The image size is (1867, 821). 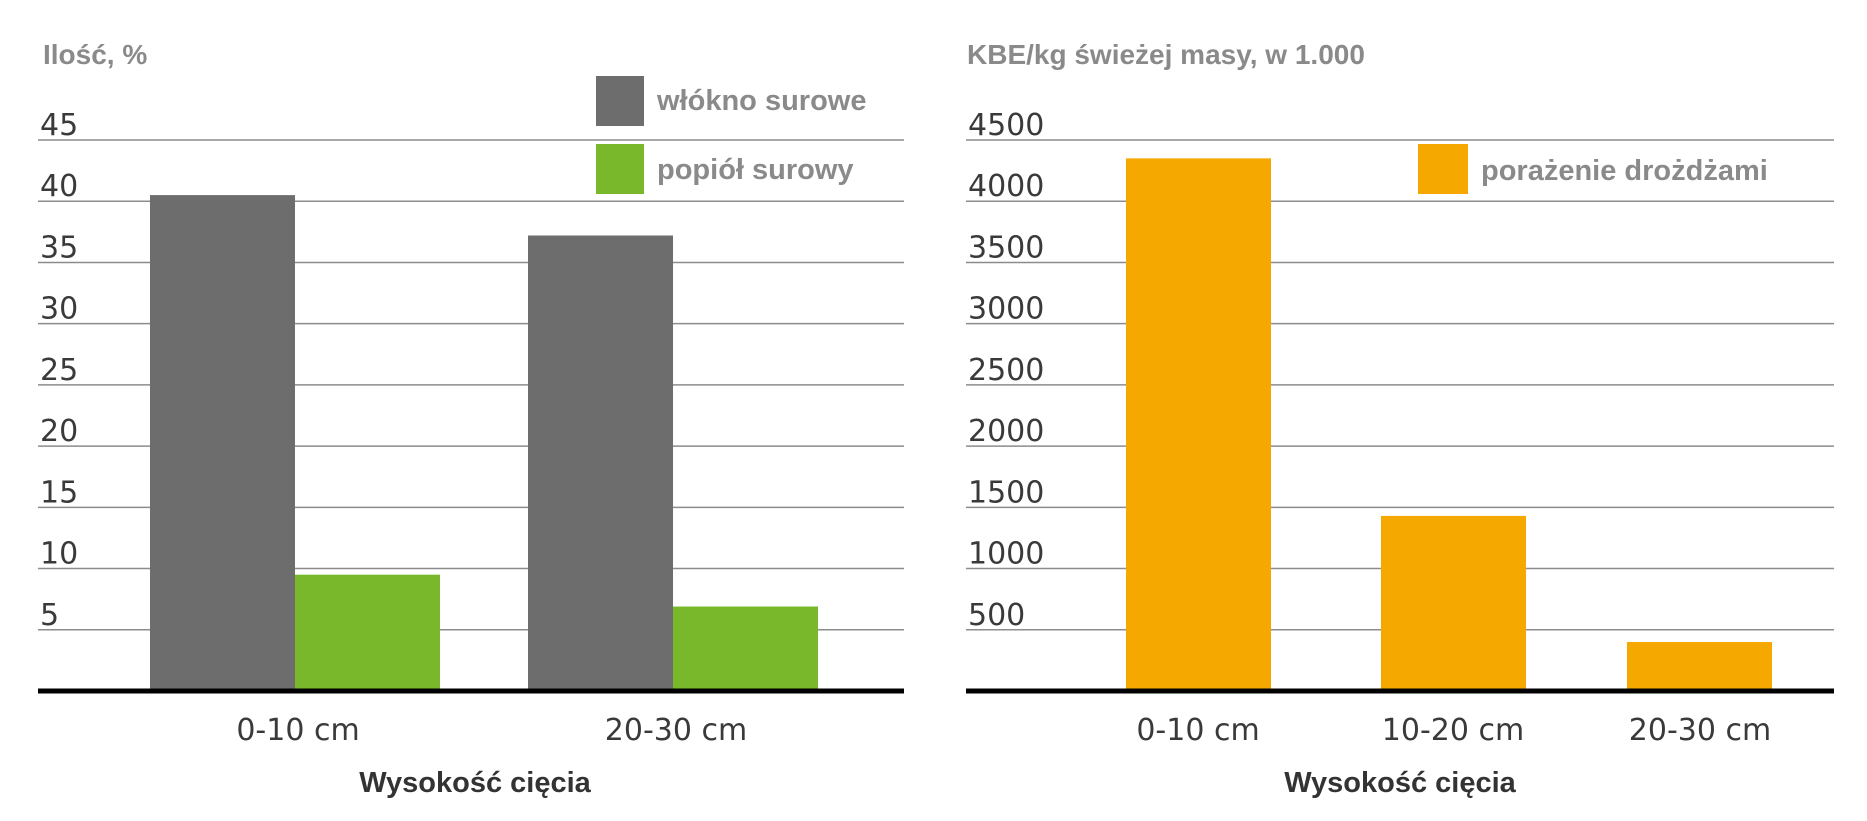 I want to click on y-tick-label: 25, so click(x=59, y=370).